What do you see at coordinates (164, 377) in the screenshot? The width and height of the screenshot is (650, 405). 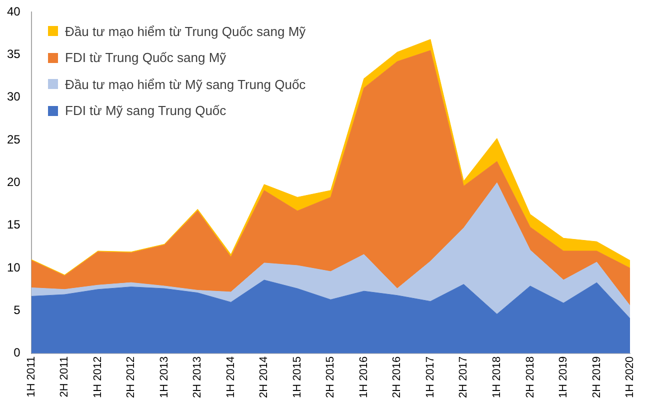 I see `x-tick-label: 1H 2013` at bounding box center [164, 377].